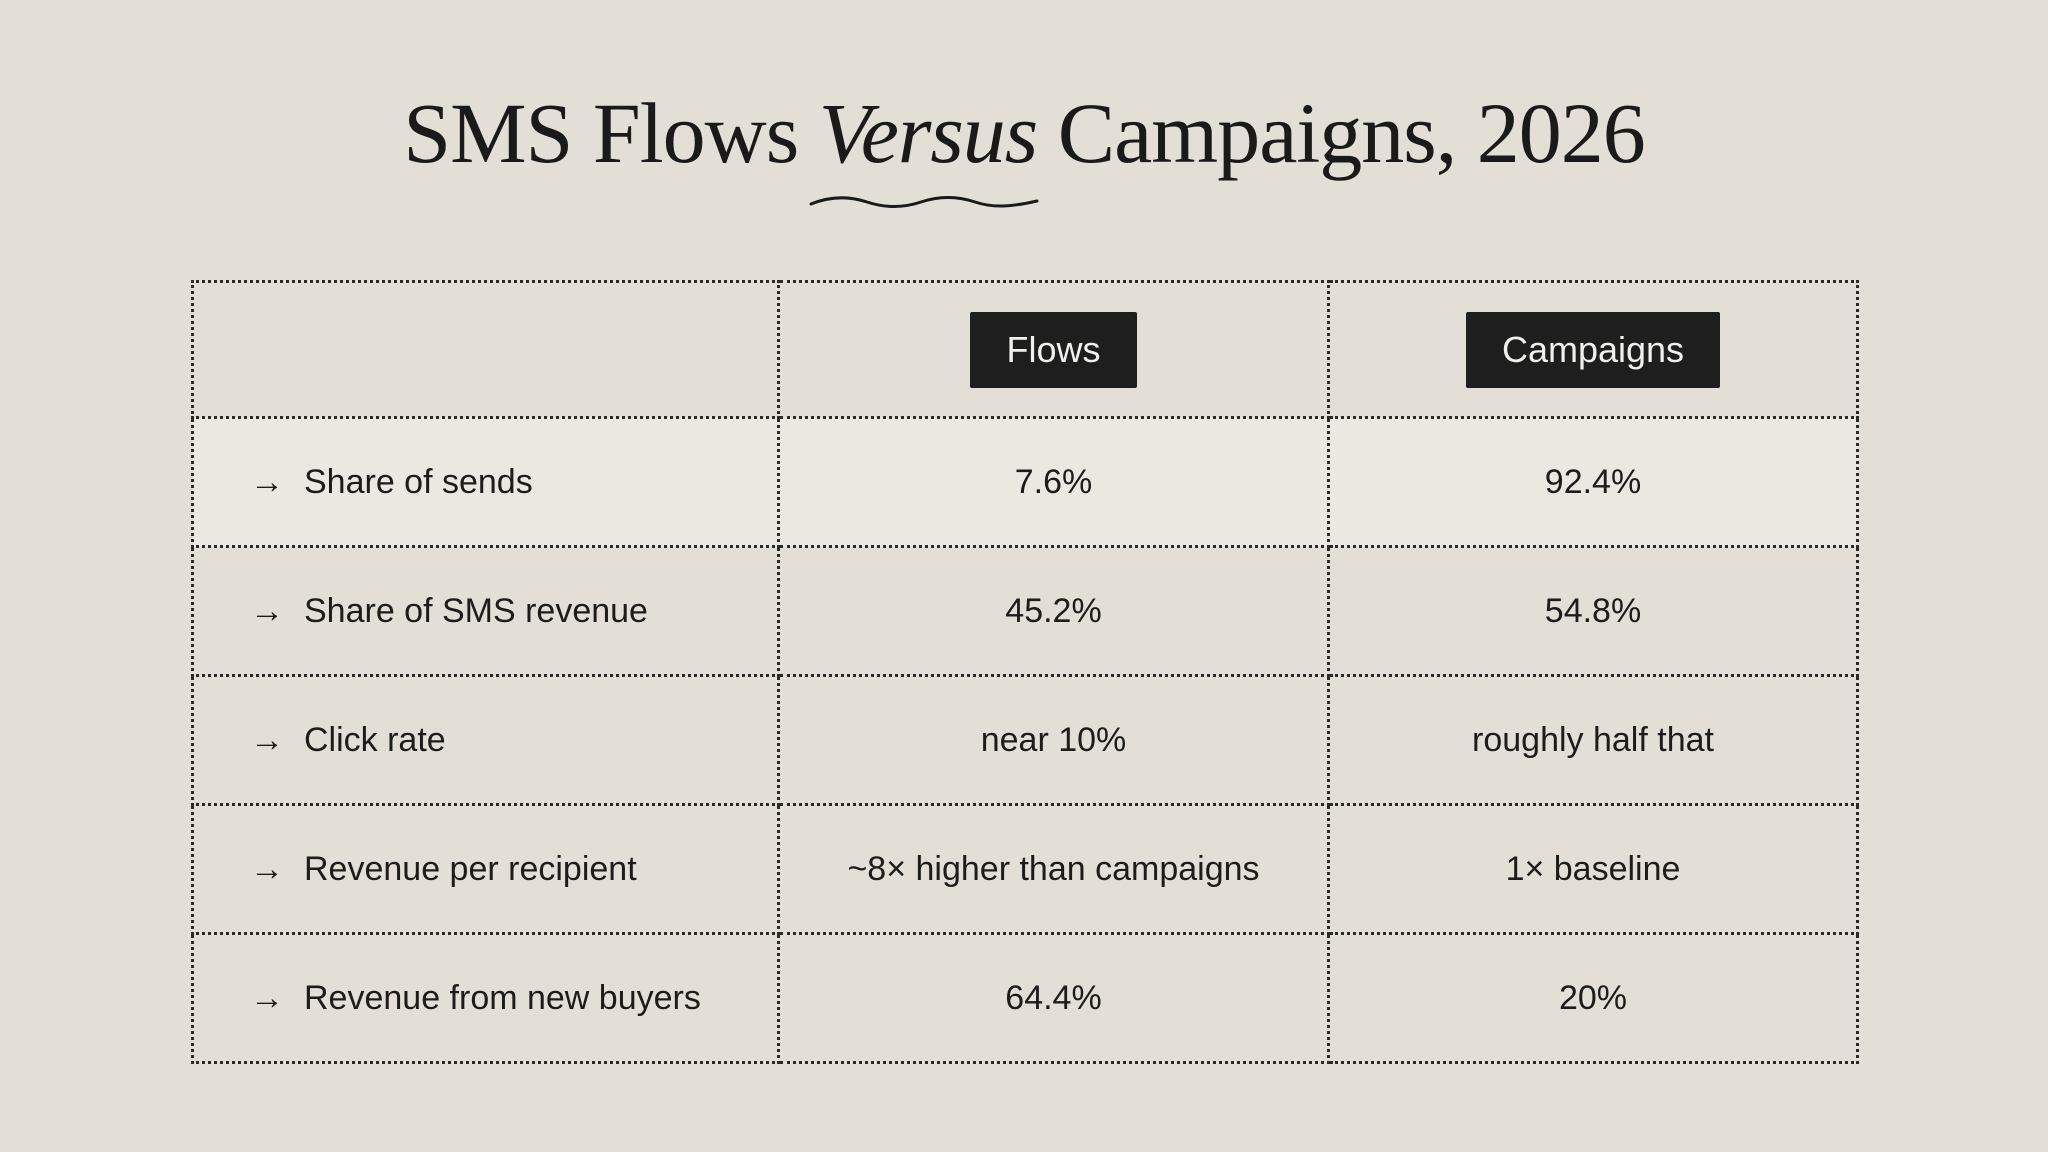 This screenshot has height=1152, width=2048. I want to click on metric-cell: → Revenue from new buyers, so click(485, 998).